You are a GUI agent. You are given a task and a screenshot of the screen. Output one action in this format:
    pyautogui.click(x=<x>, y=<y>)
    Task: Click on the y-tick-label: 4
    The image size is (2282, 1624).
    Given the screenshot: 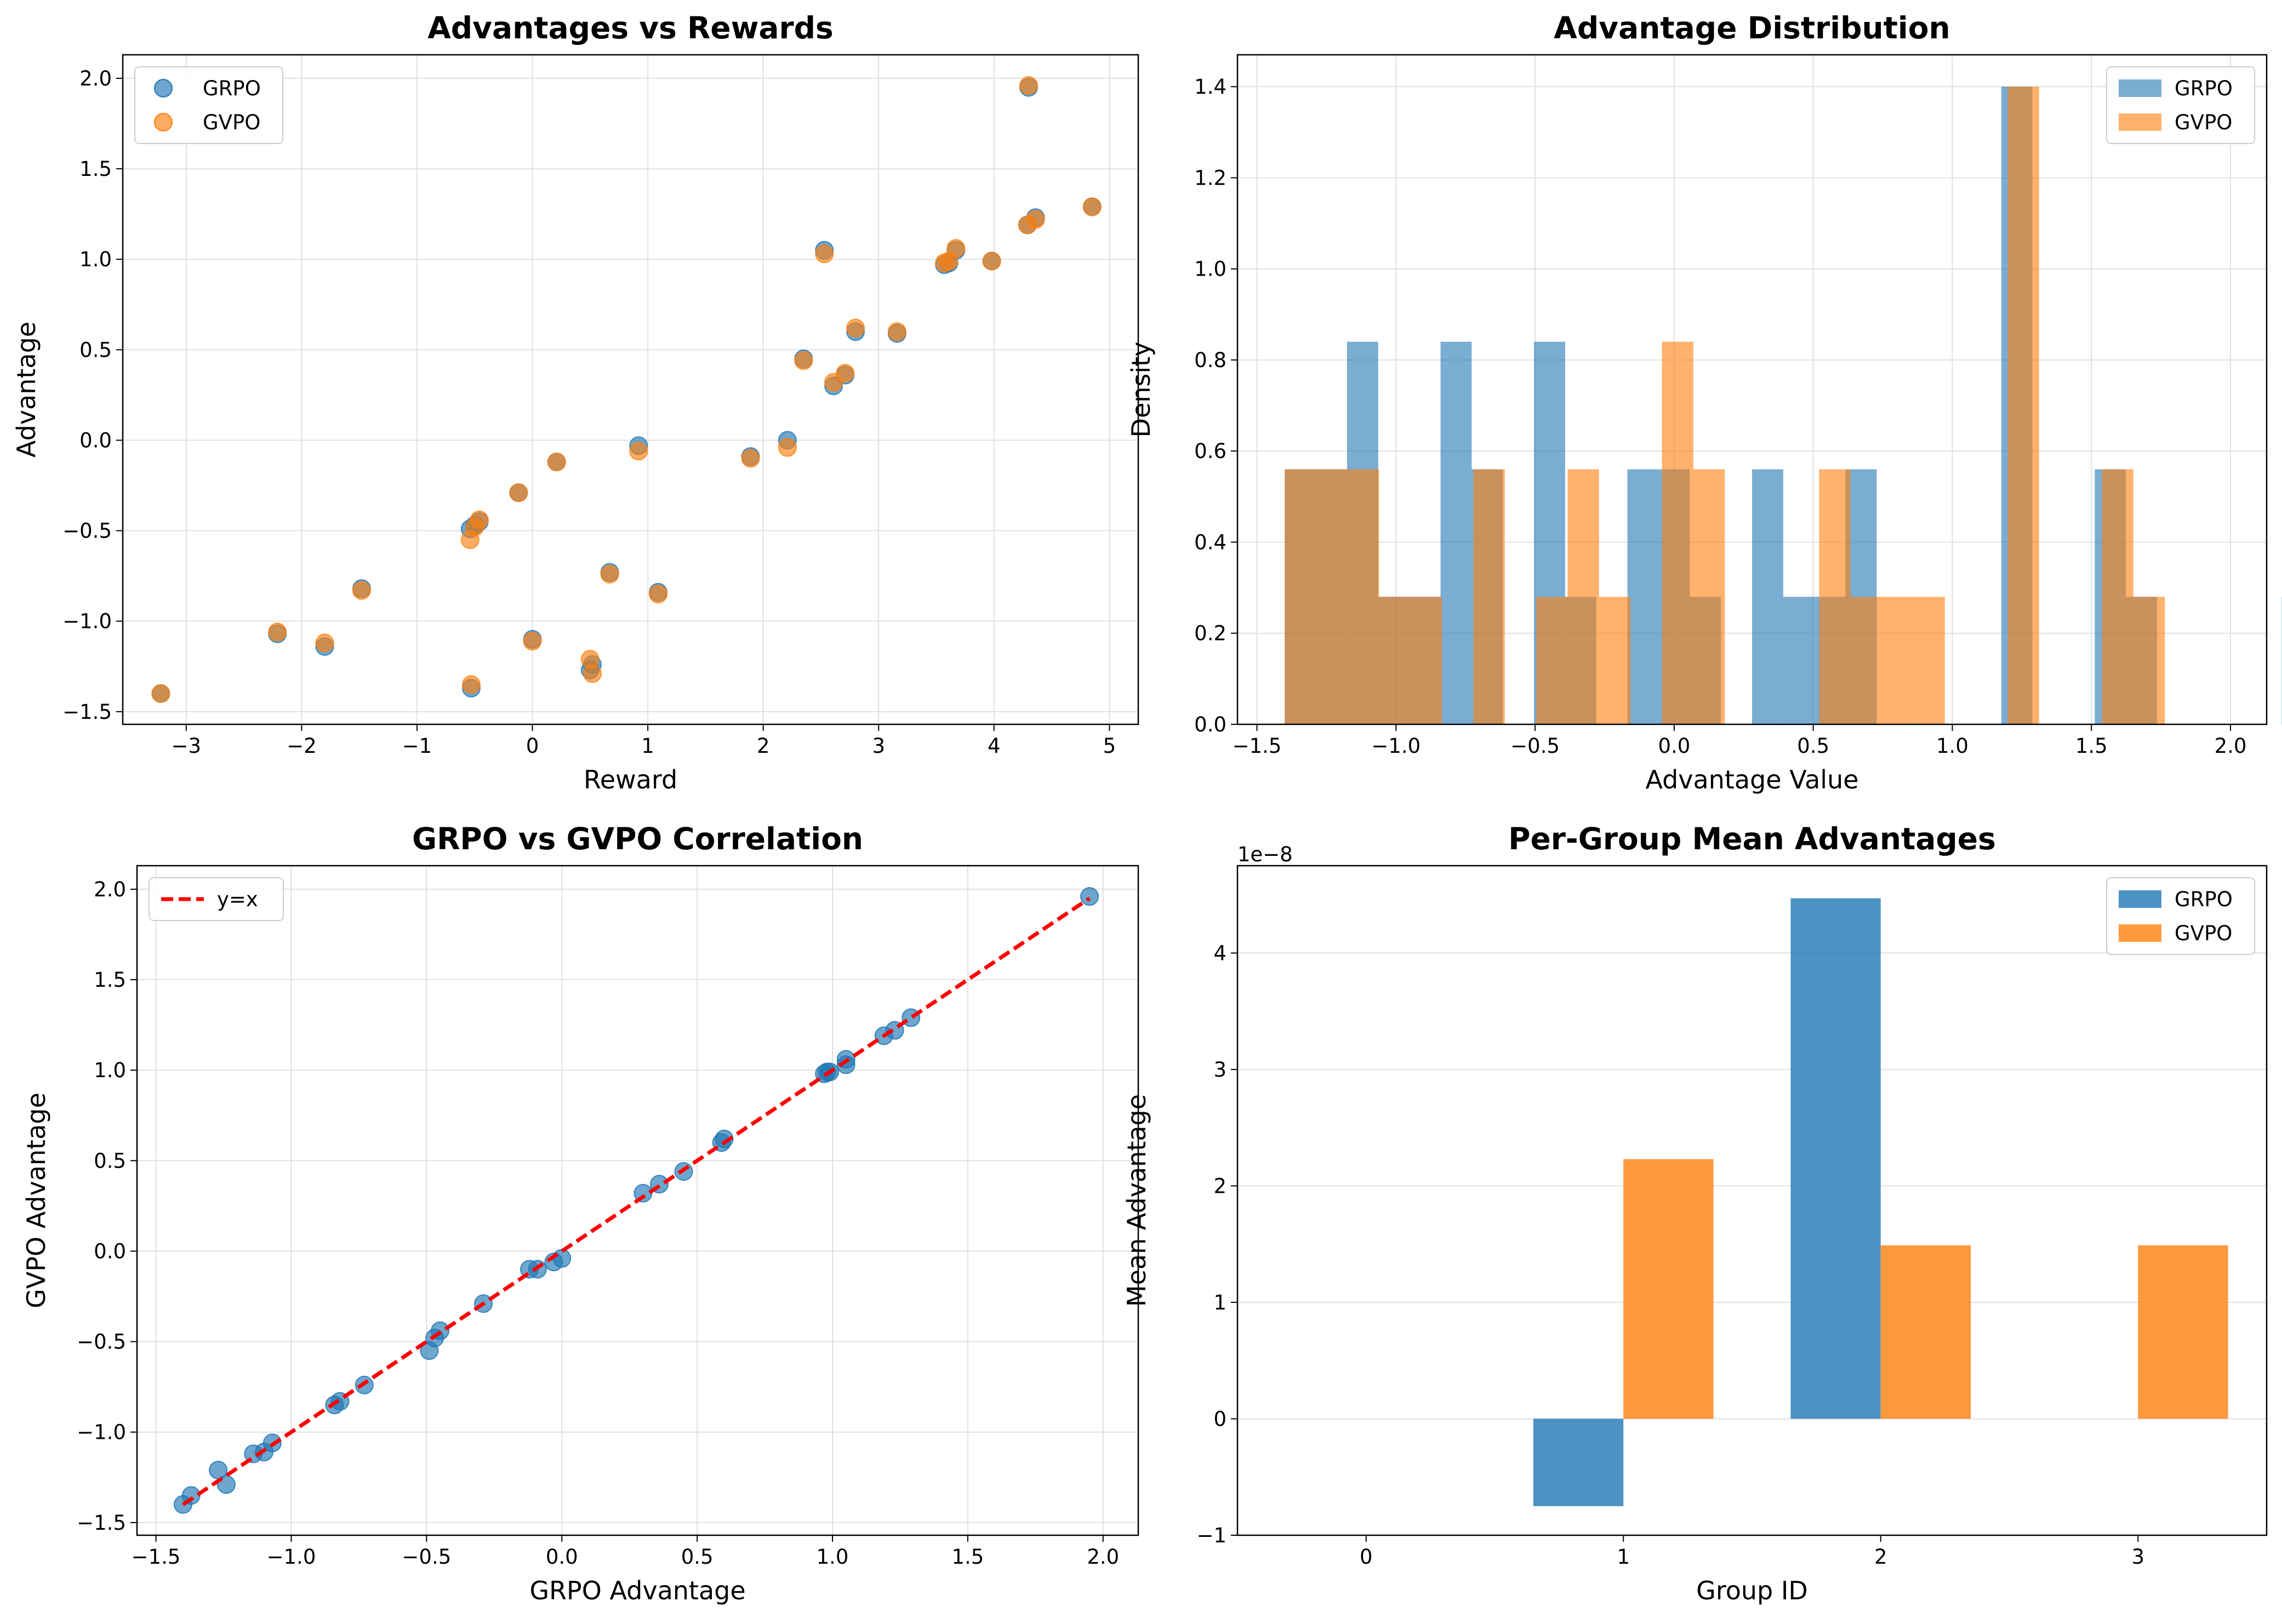 What is the action you would take?
    pyautogui.click(x=1219, y=953)
    